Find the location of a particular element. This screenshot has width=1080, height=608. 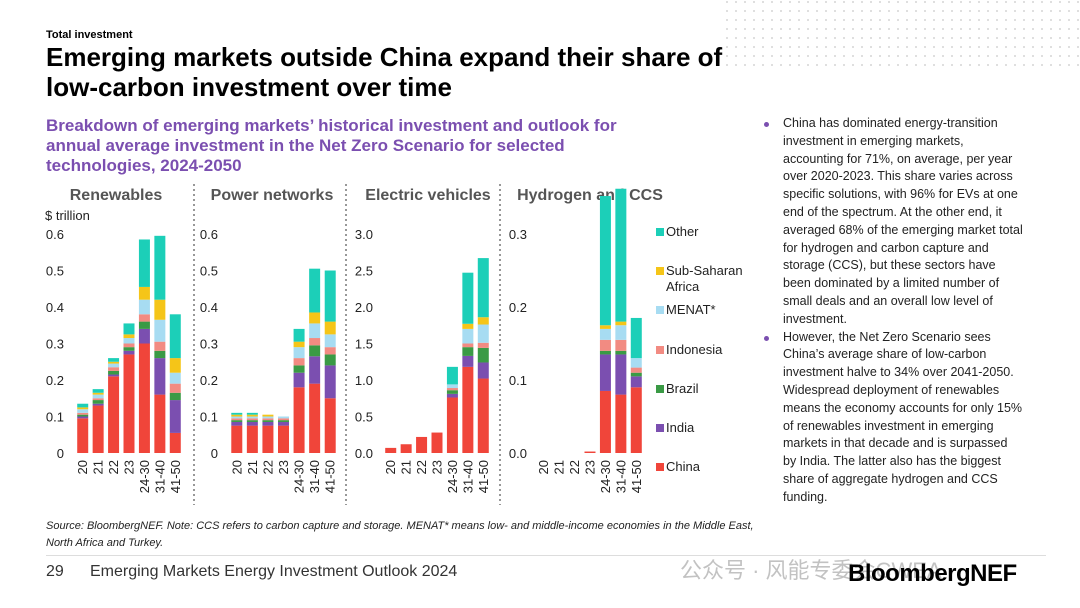

y-tick-label: 2.0 is located at coordinates (364, 307).